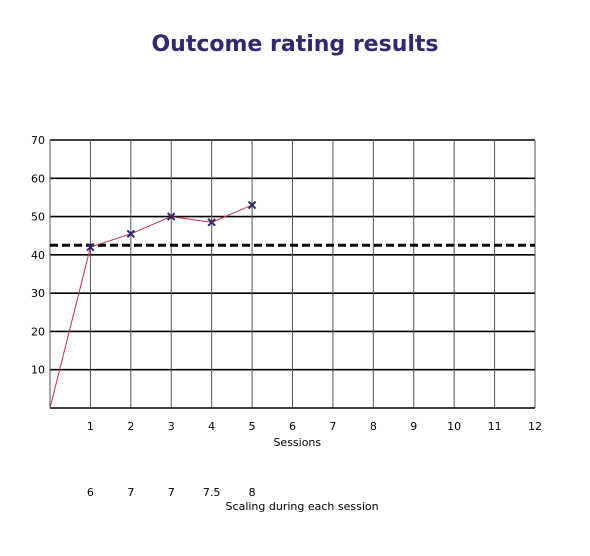  Describe the element at coordinates (252, 492) in the screenshot. I see `scaling-value: 8` at that location.